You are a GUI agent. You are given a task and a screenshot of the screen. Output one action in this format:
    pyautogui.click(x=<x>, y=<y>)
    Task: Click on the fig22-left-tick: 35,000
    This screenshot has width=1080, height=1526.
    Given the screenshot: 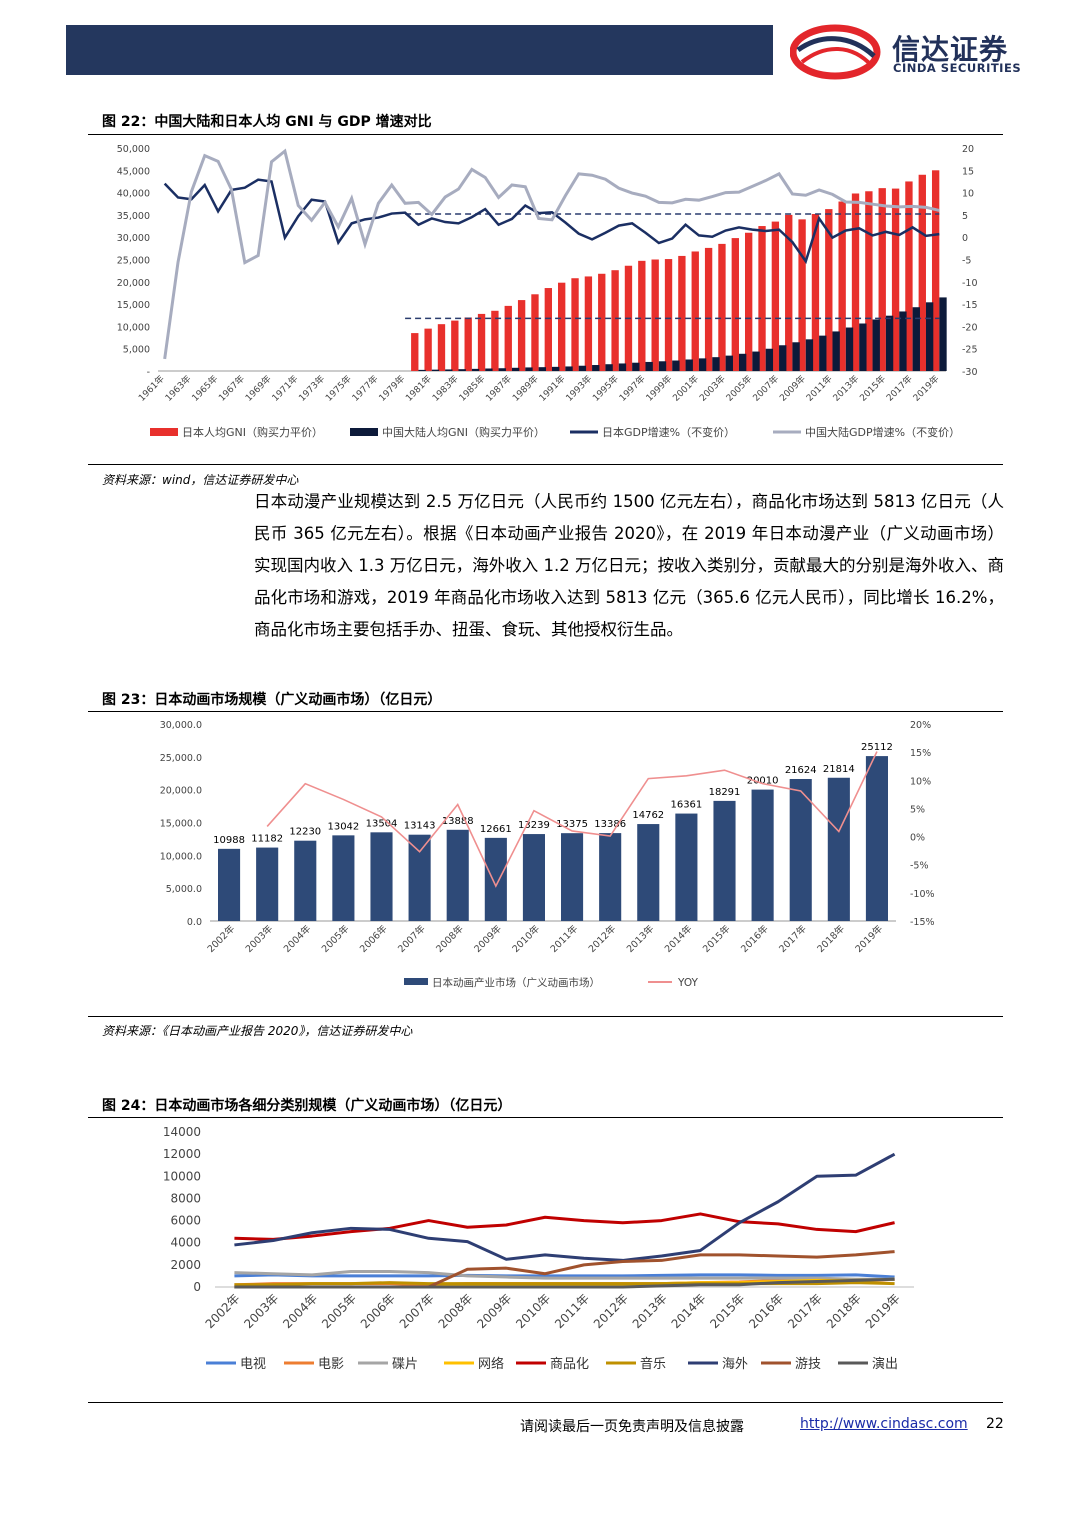 What is the action you would take?
    pyautogui.click(x=133, y=216)
    